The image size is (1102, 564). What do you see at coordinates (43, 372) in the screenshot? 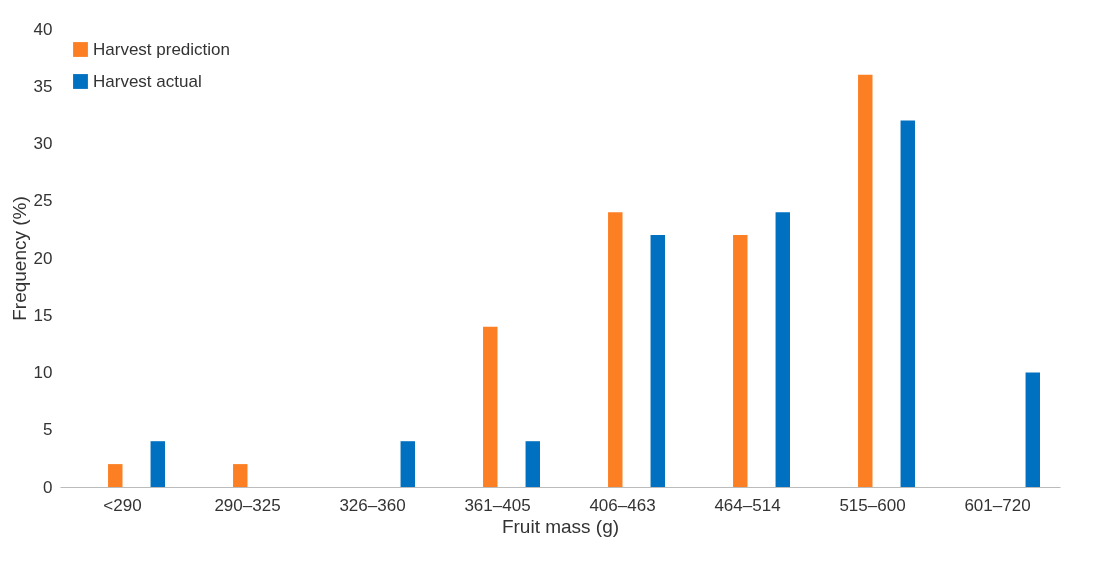
I see `y-tick-label: 10` at bounding box center [43, 372].